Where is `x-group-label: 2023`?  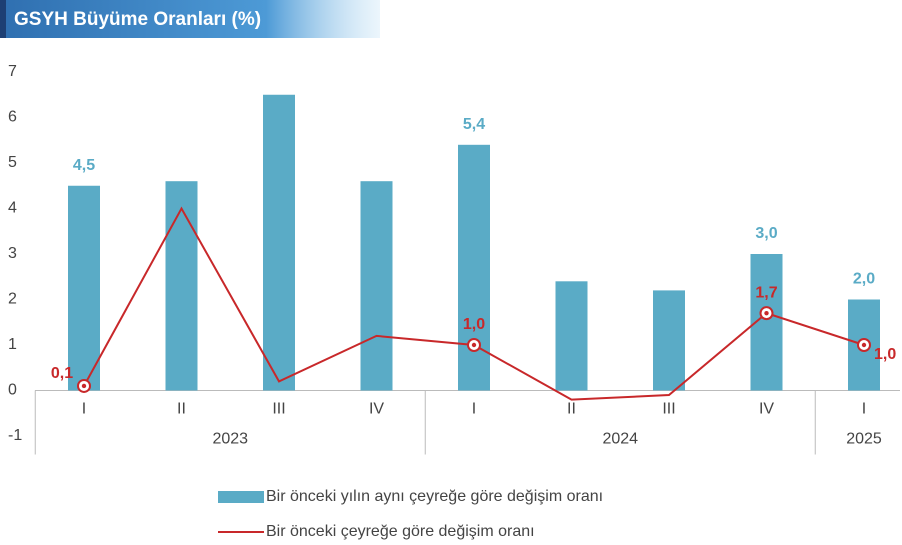 x-group-label: 2023 is located at coordinates (230, 439).